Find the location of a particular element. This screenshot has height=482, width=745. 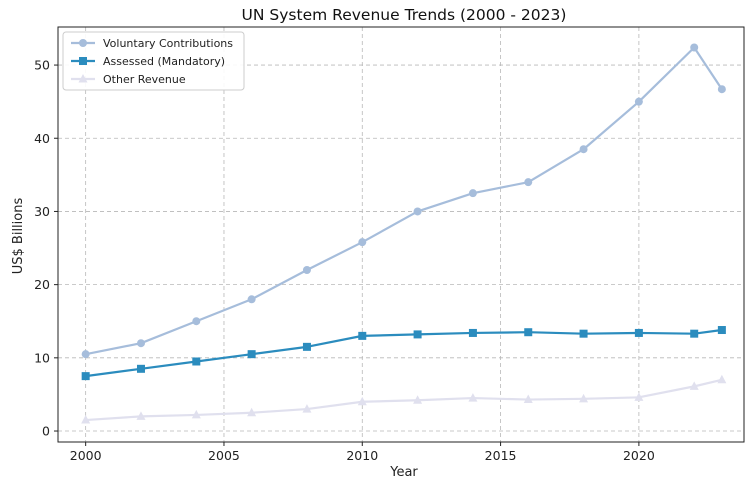

legend-item: Assessed (Mandatory) is located at coordinates (148, 61).